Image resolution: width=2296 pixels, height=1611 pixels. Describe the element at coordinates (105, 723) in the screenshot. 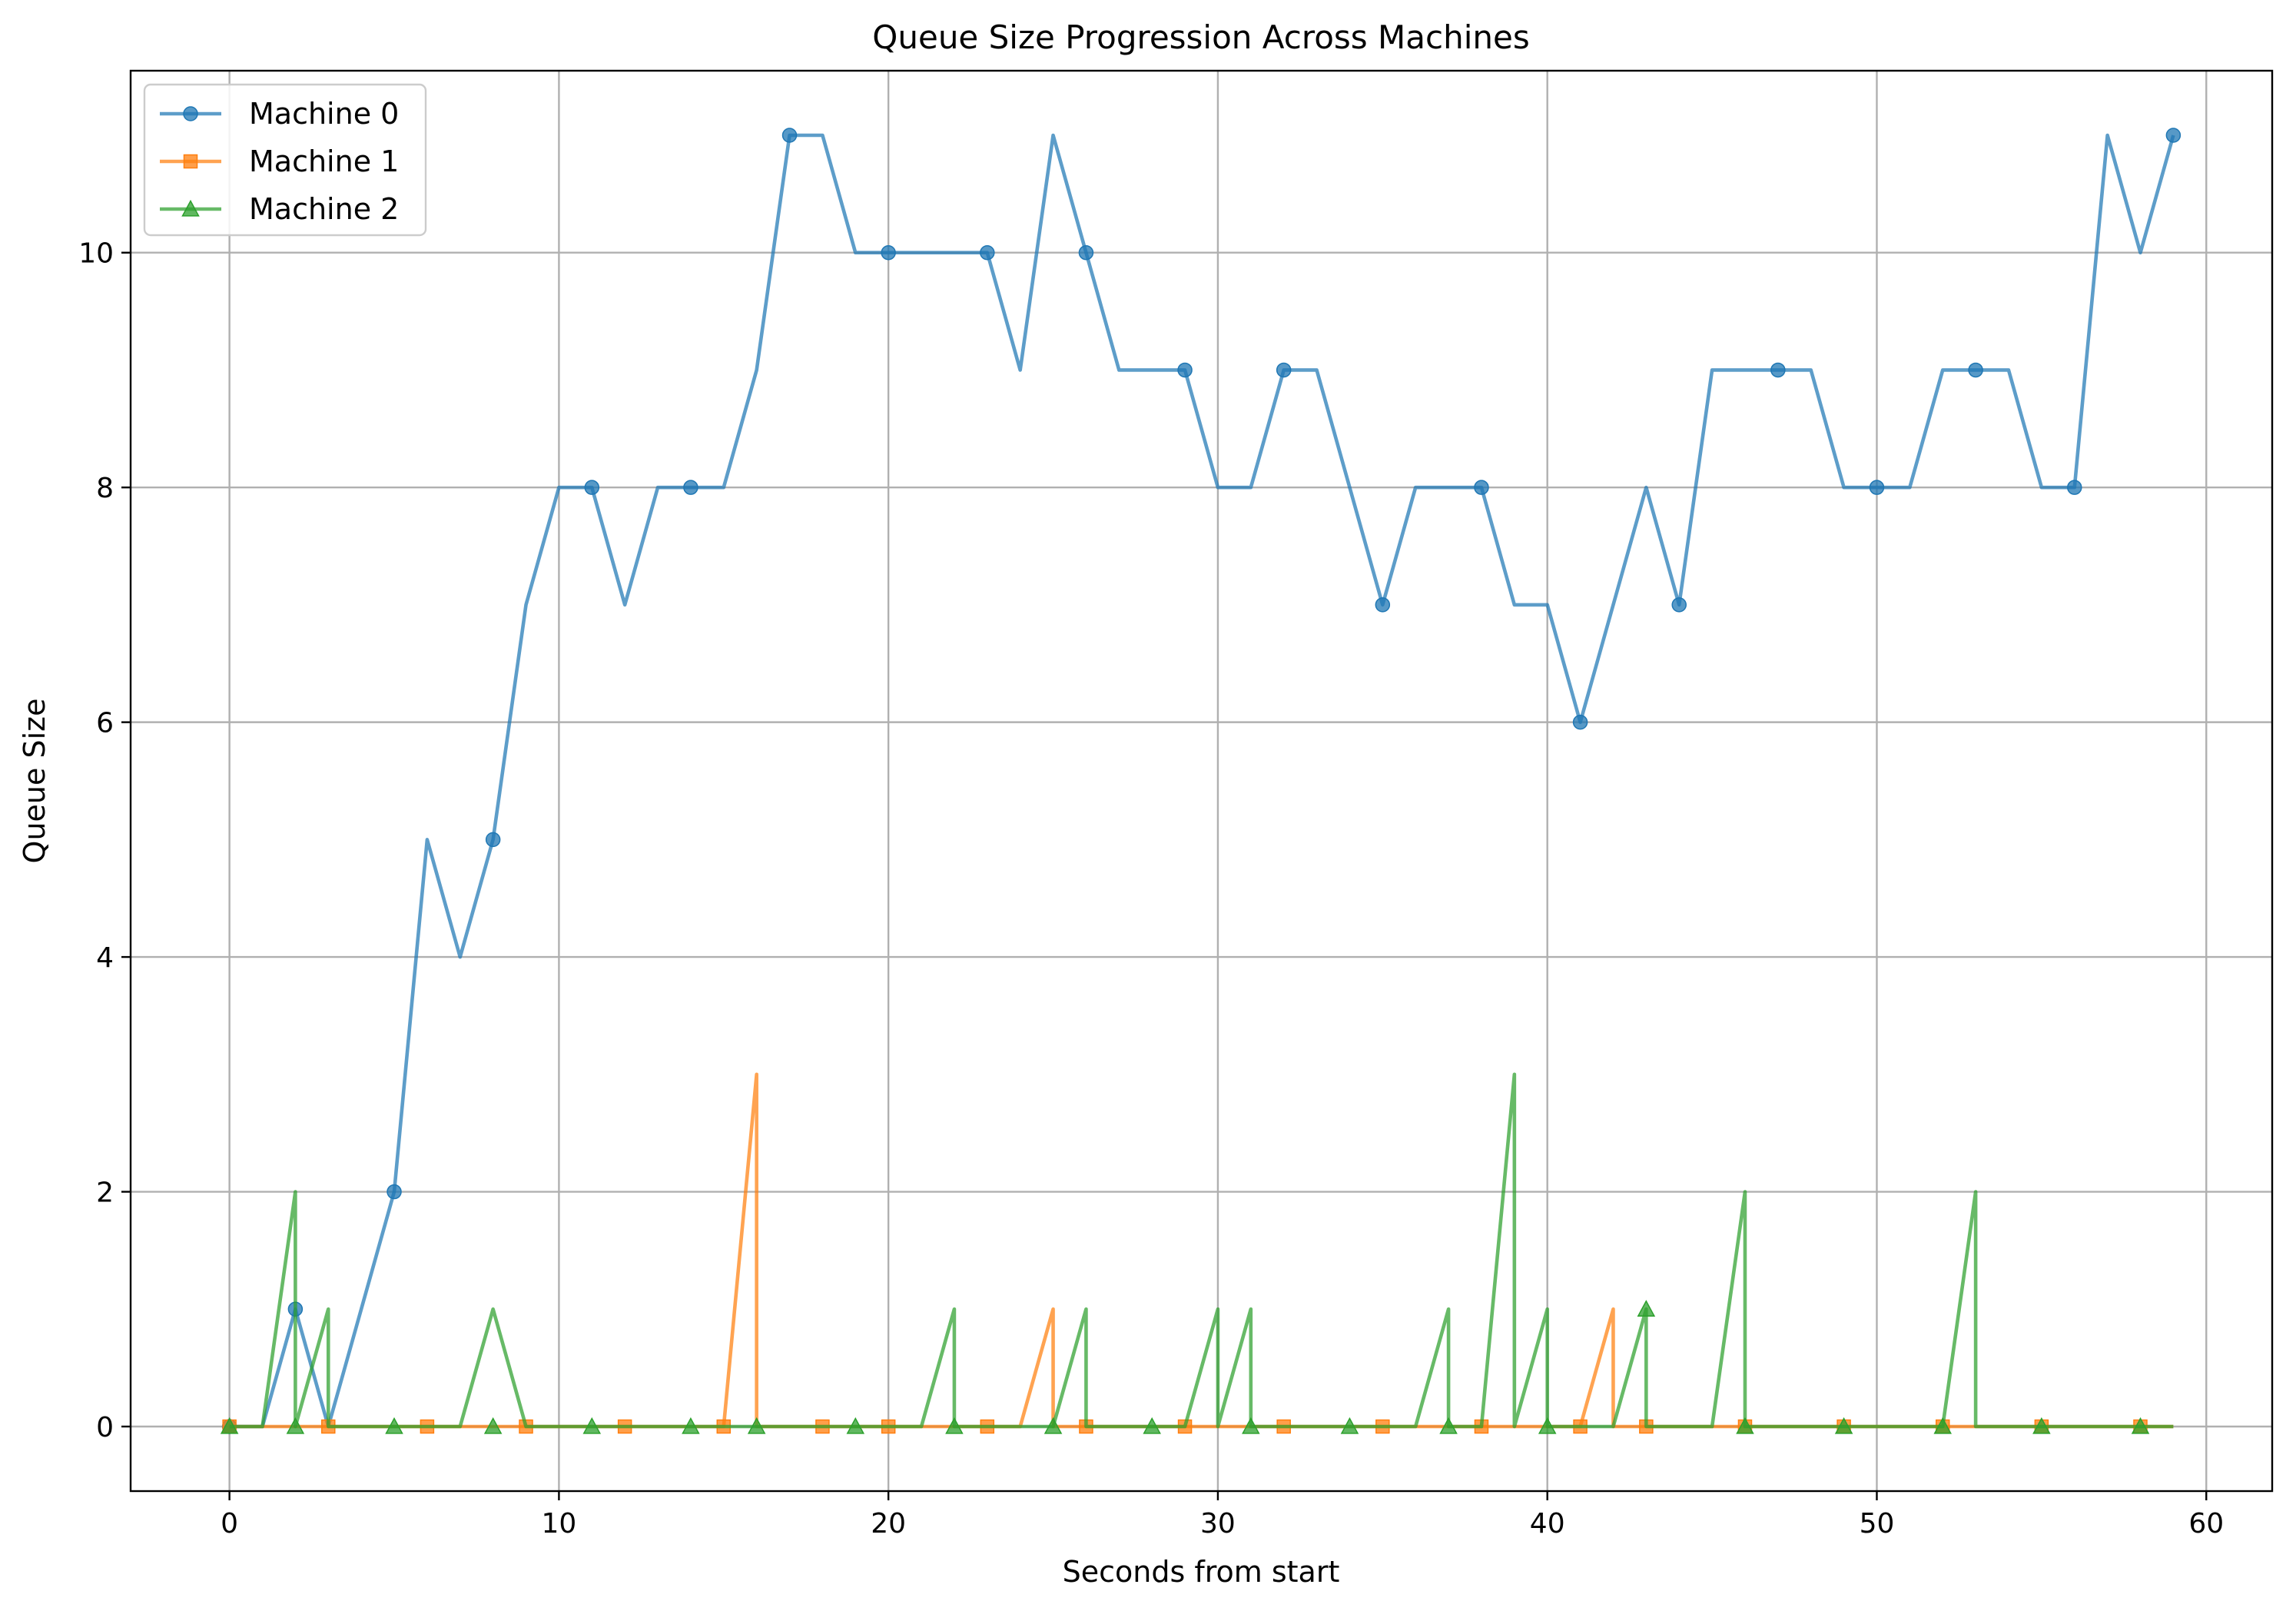

I see `y-tick-label: 6` at that location.